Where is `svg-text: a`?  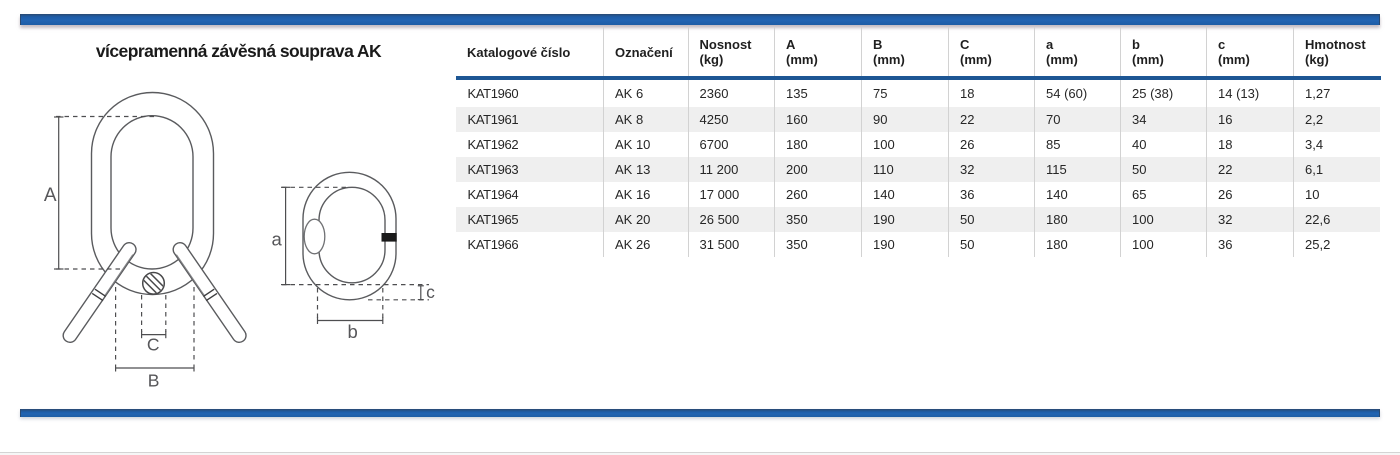
svg-text: a is located at coordinates (277, 238).